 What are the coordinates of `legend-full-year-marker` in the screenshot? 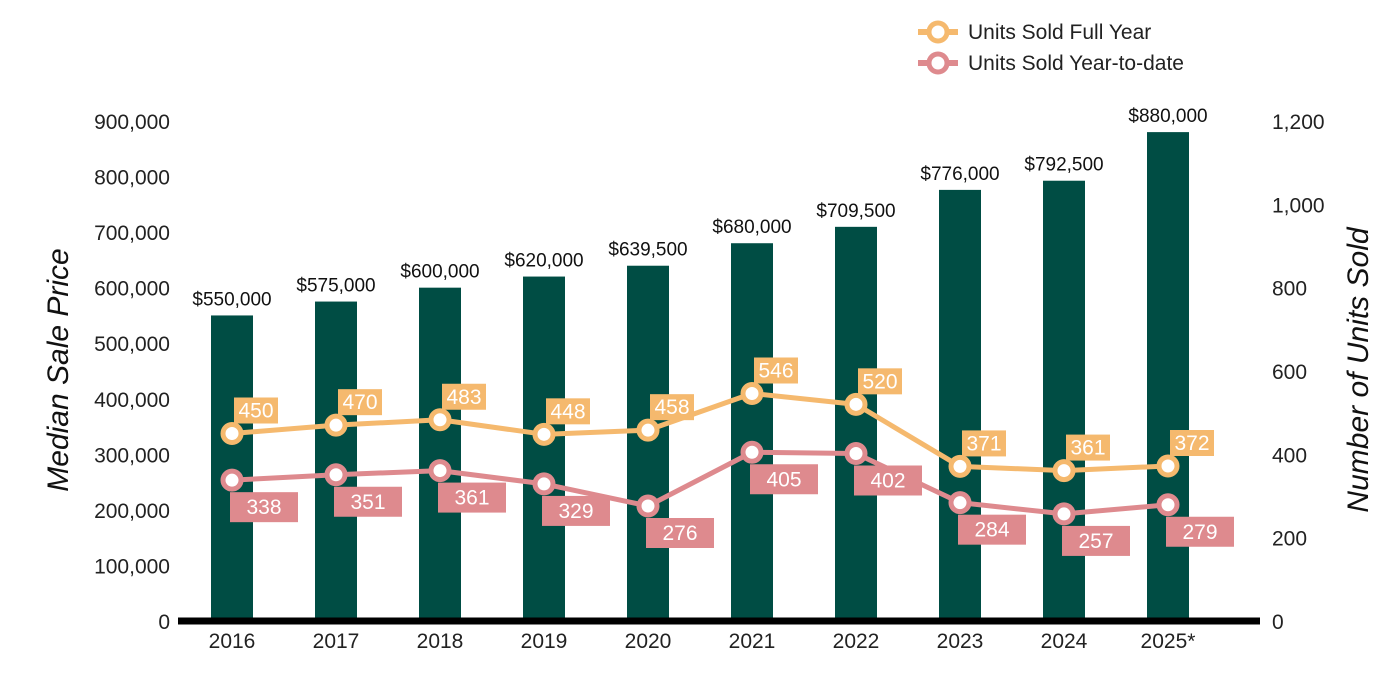 It's located at (938, 32).